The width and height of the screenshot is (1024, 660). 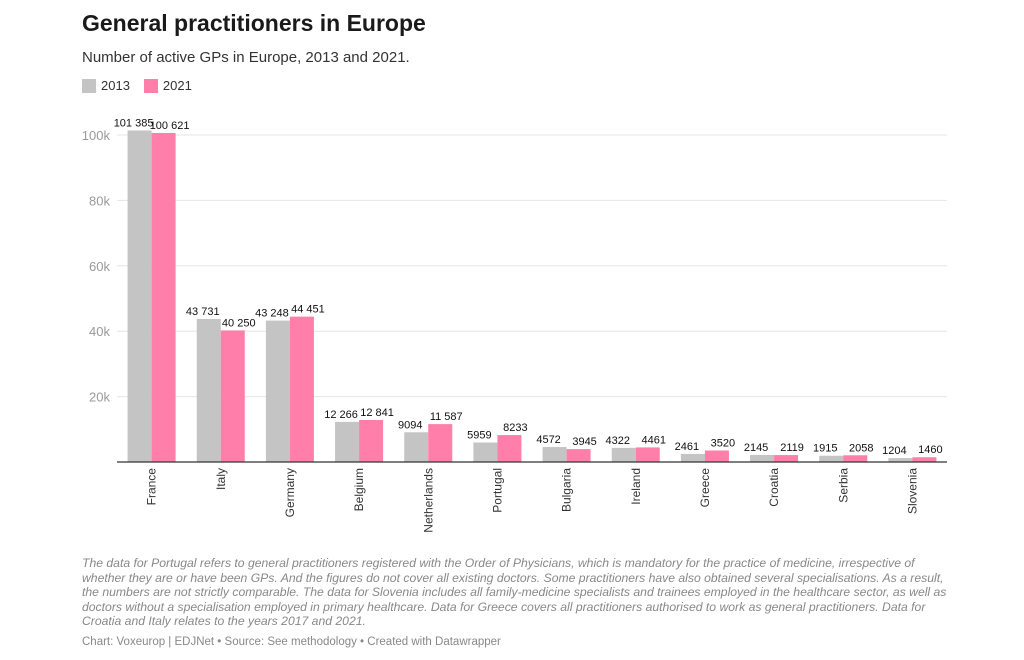 I want to click on legend-swatch-2021, so click(x=150, y=85).